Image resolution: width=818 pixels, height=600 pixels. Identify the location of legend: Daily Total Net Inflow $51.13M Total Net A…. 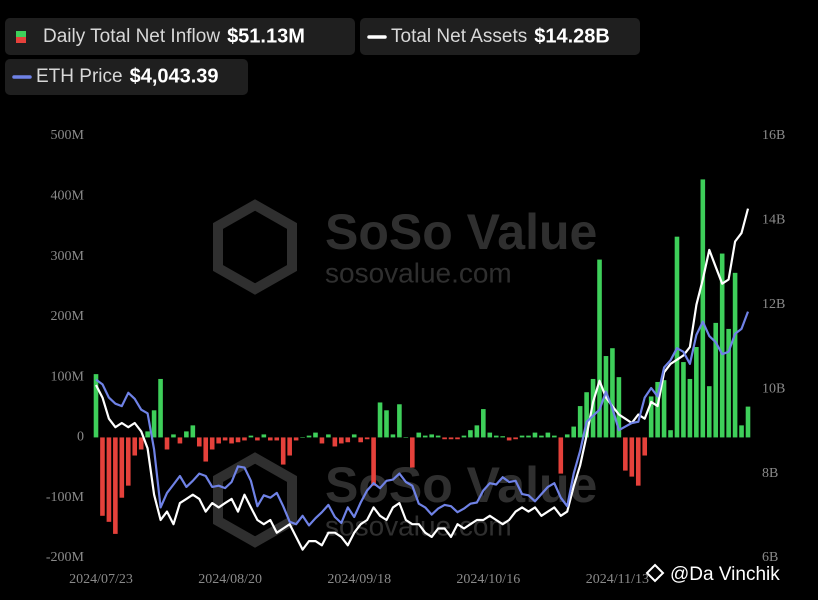
(311, 56).